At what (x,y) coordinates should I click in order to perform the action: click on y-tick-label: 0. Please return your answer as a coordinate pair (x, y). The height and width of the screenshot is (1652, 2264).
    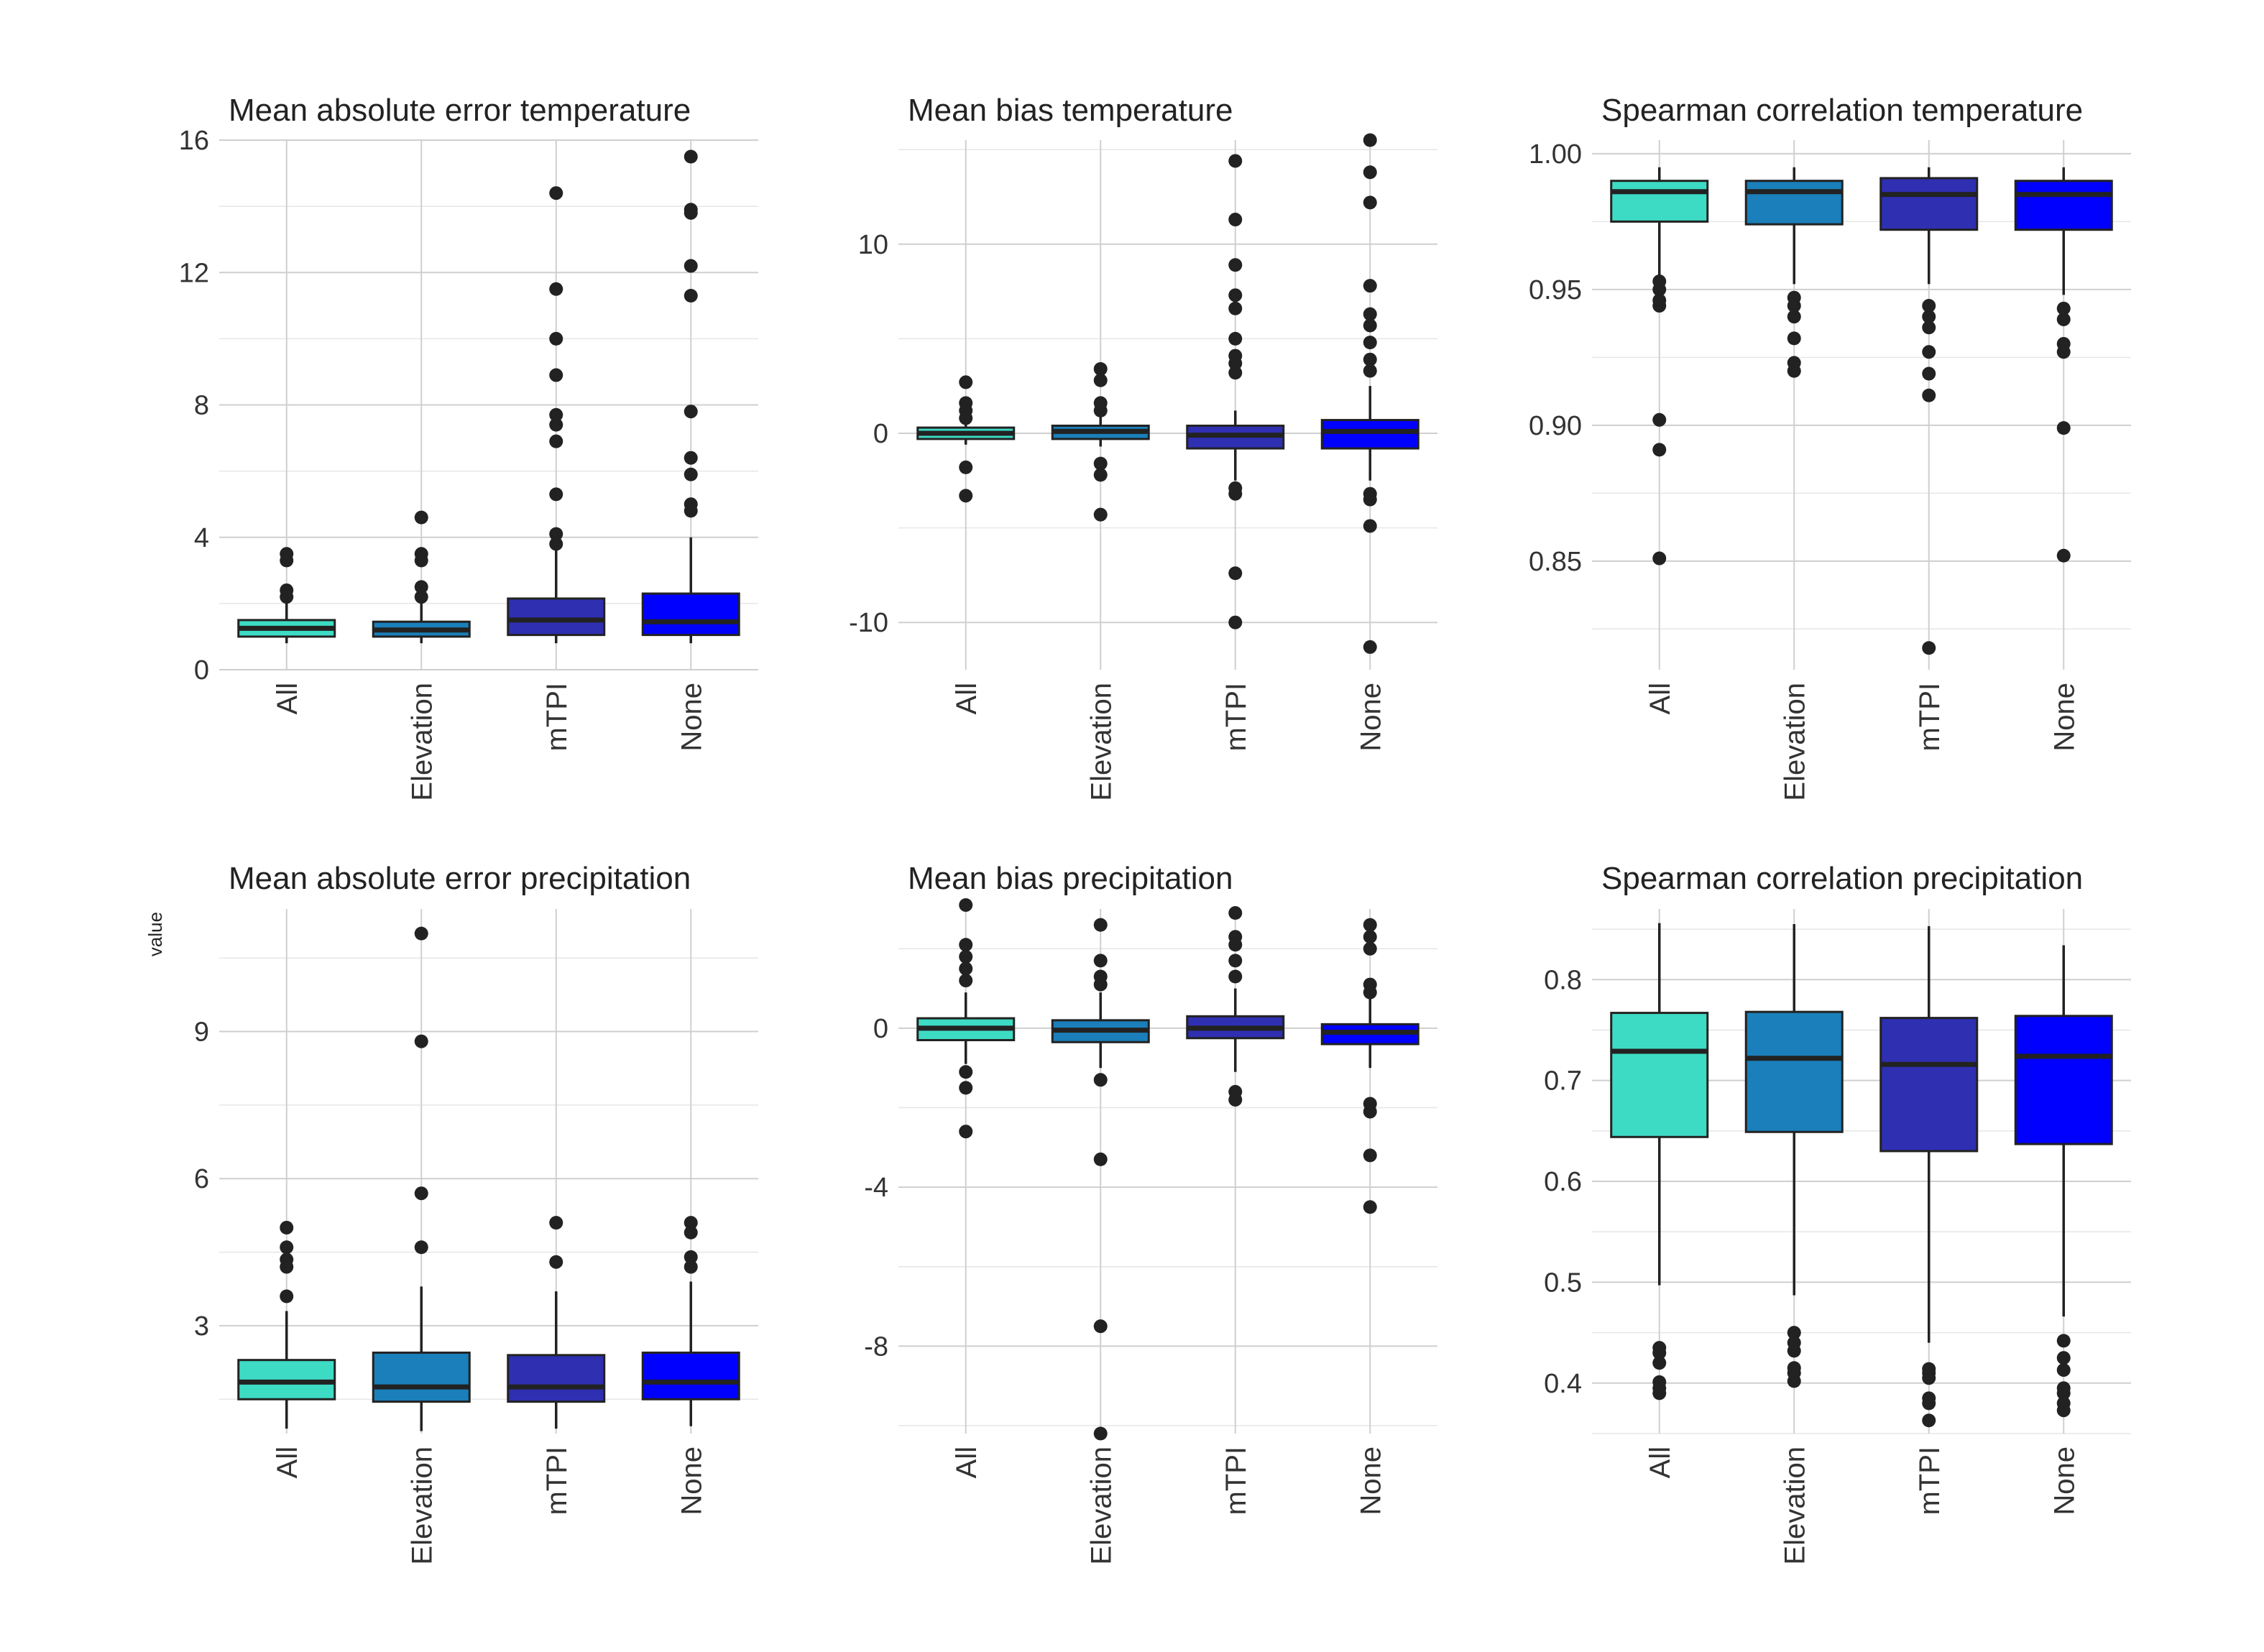
    Looking at the image, I should click on (880, 434).